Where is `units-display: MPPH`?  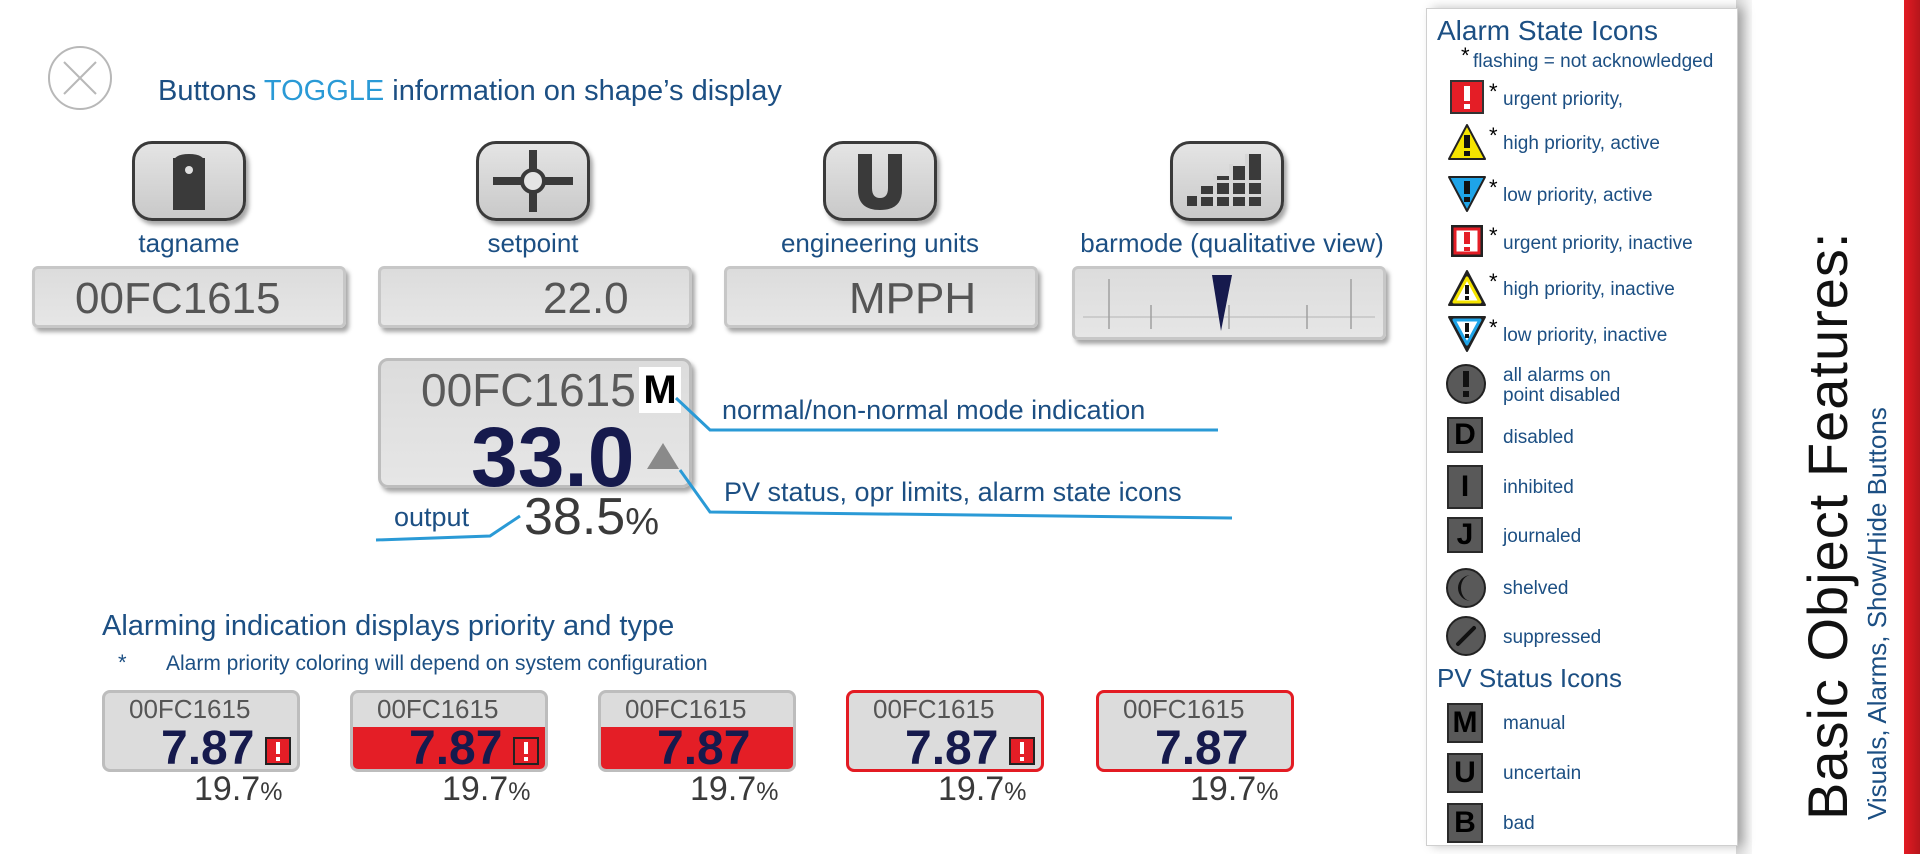
units-display: MPPH is located at coordinates (881, 297).